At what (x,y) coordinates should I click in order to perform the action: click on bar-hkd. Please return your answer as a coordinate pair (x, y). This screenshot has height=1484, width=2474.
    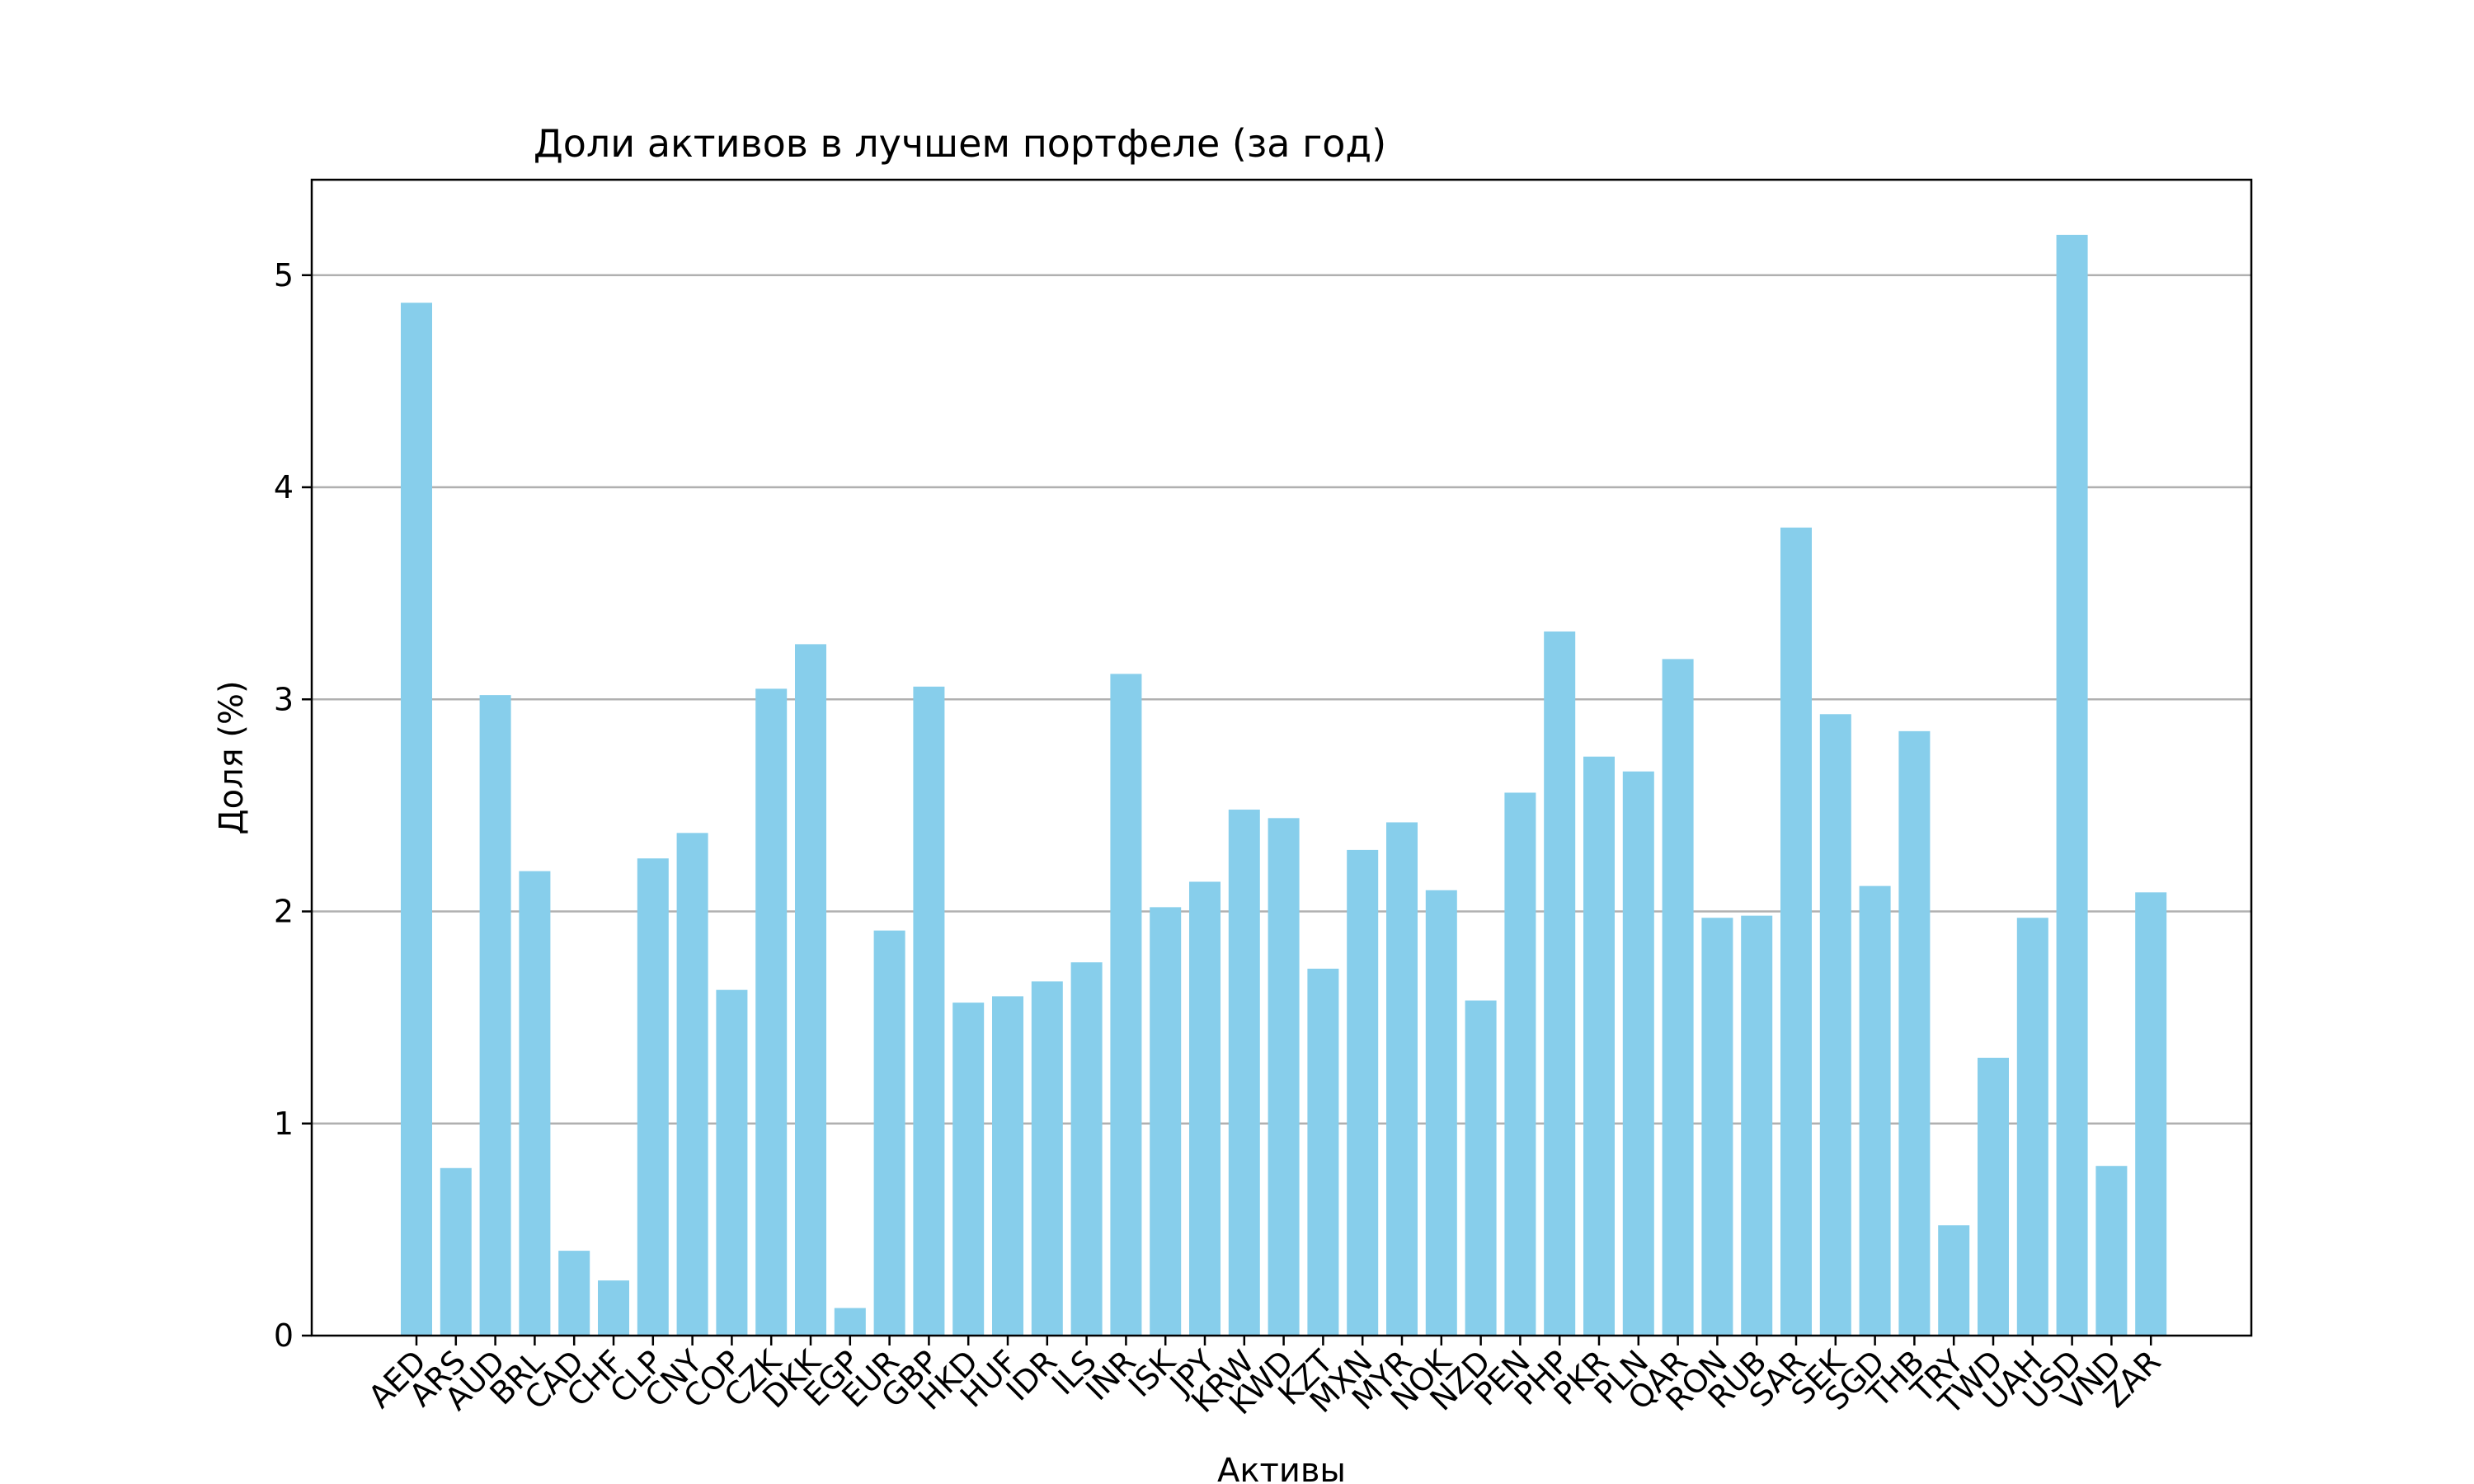
    Looking at the image, I should click on (968, 1169).